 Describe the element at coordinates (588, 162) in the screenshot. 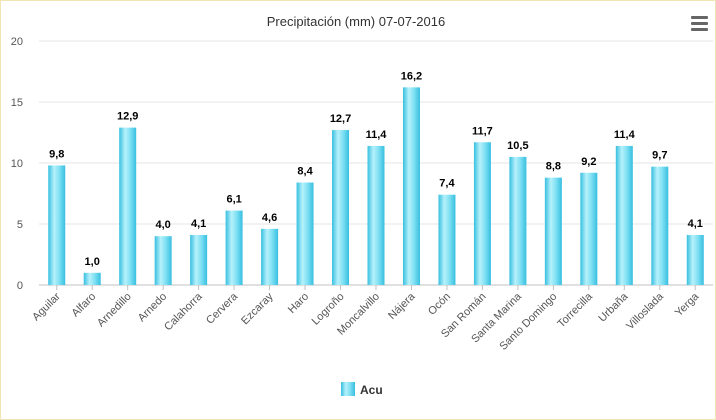

I see `data-label: 9,2` at that location.